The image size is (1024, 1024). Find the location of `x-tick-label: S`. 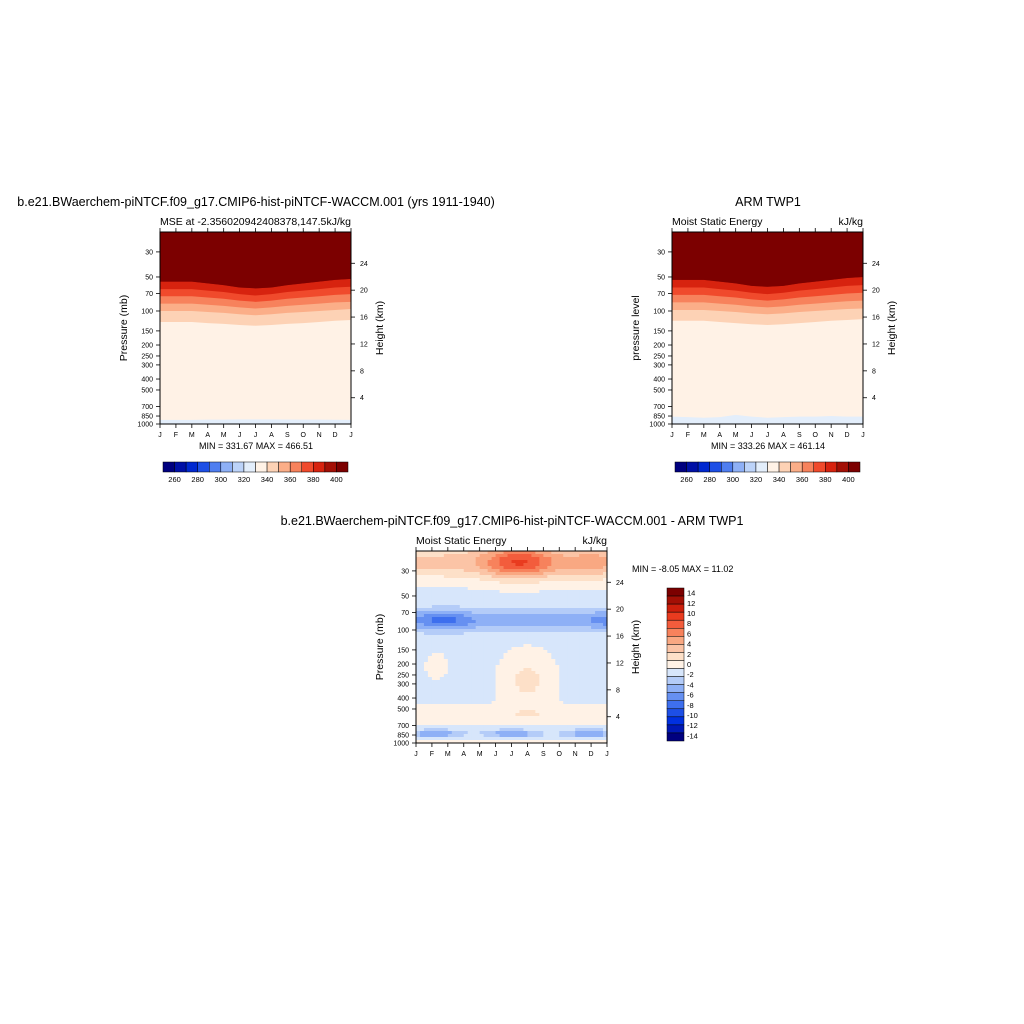

x-tick-label: S is located at coordinates (543, 754).